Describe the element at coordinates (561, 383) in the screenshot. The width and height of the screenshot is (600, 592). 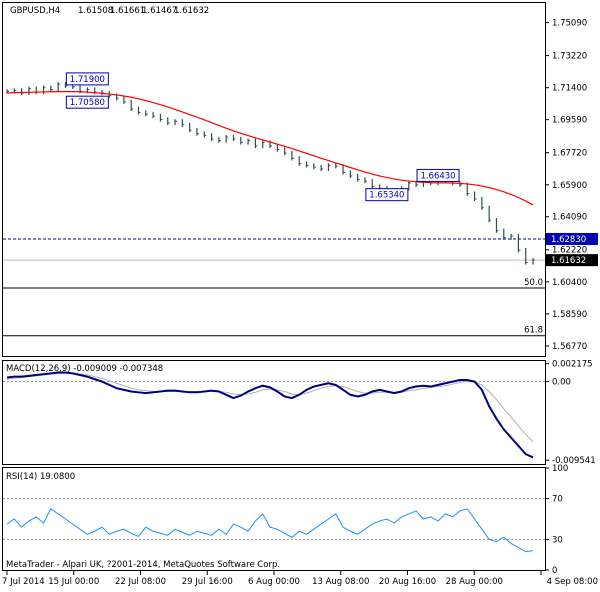
I see `macd-tick-label: 0.00` at that location.